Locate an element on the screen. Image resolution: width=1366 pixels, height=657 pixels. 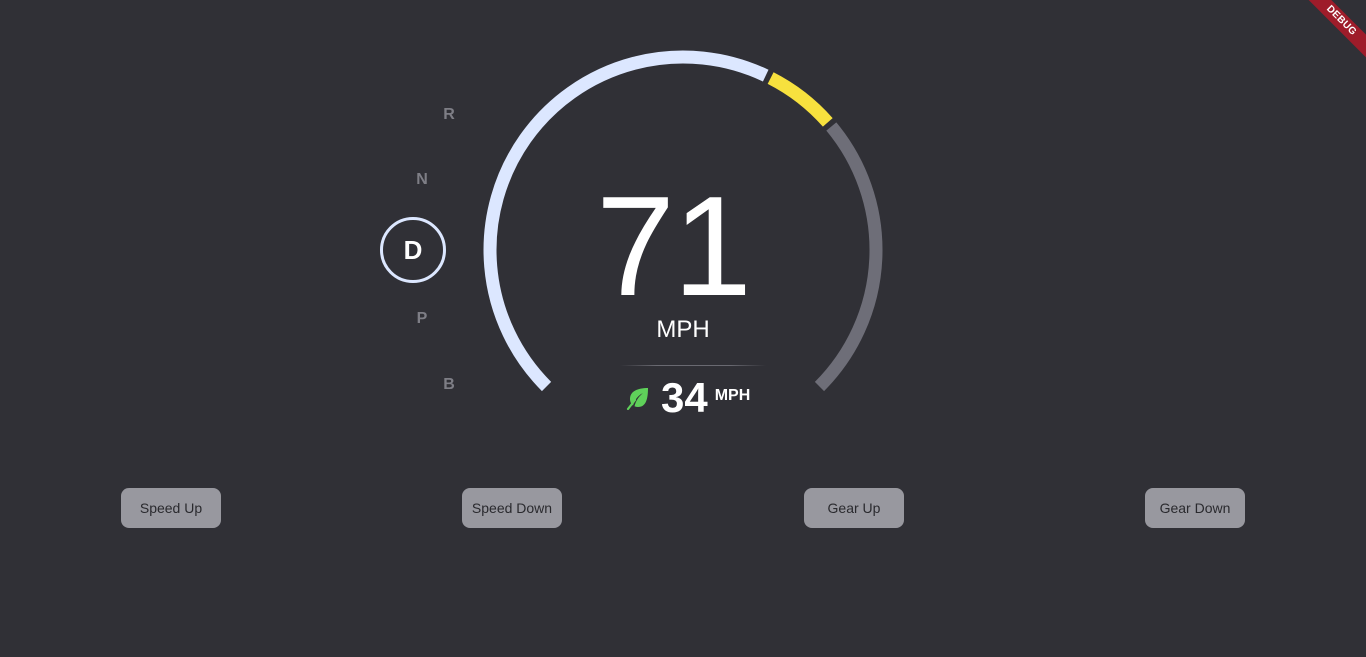
gear-r: R is located at coordinates (449, 114).